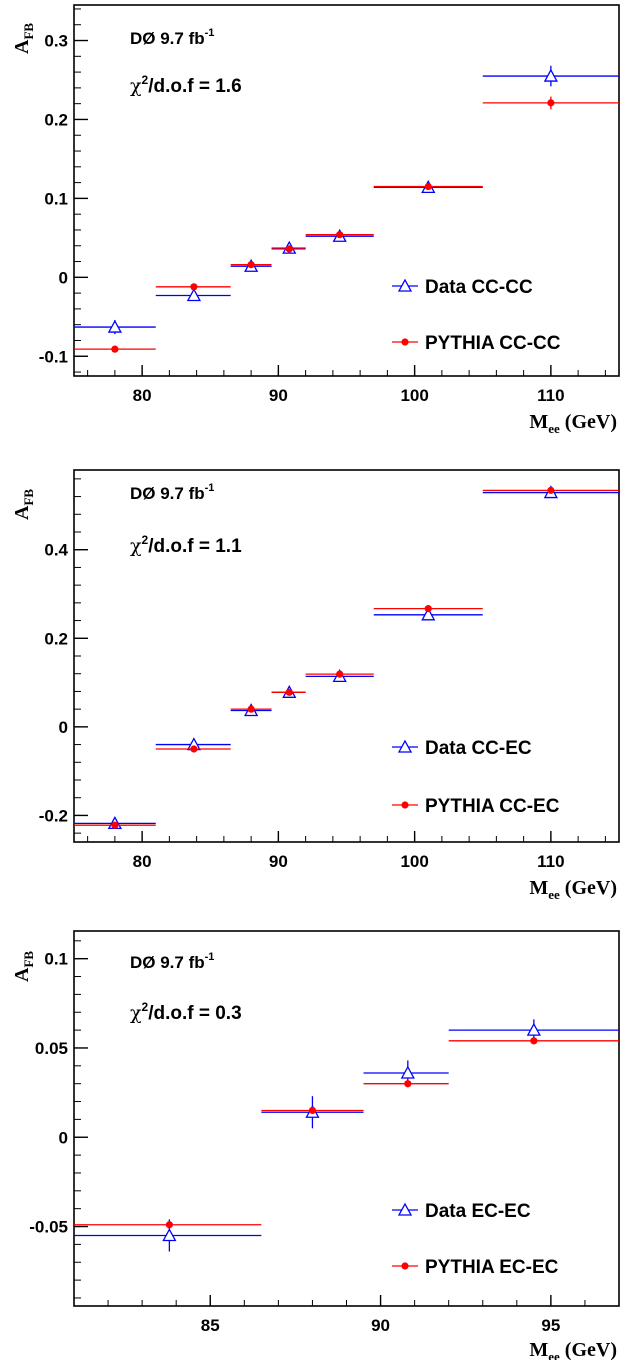 The image size is (628, 1360). What do you see at coordinates (56, 550) in the screenshot?
I see `y-tick-label: 0.4` at bounding box center [56, 550].